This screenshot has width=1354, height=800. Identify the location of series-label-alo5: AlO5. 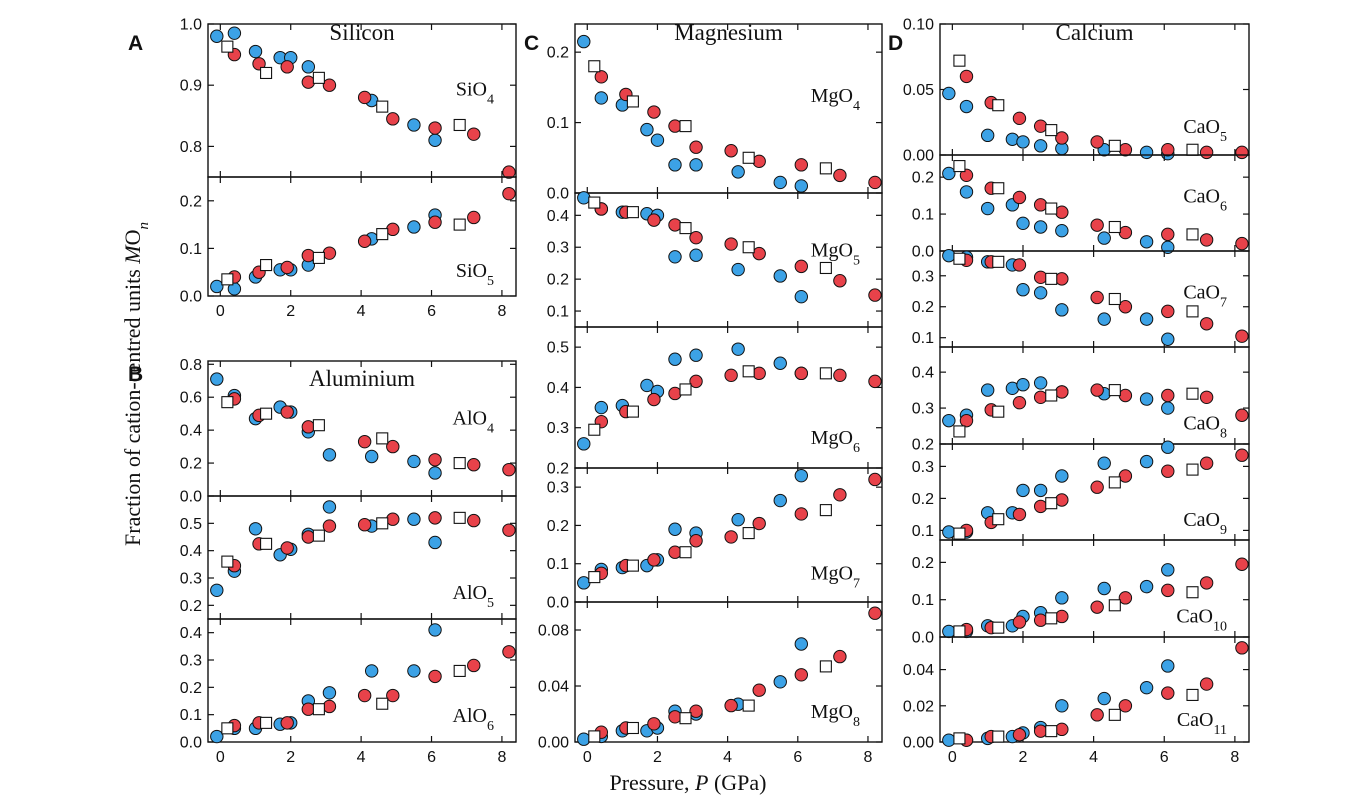
(473, 596).